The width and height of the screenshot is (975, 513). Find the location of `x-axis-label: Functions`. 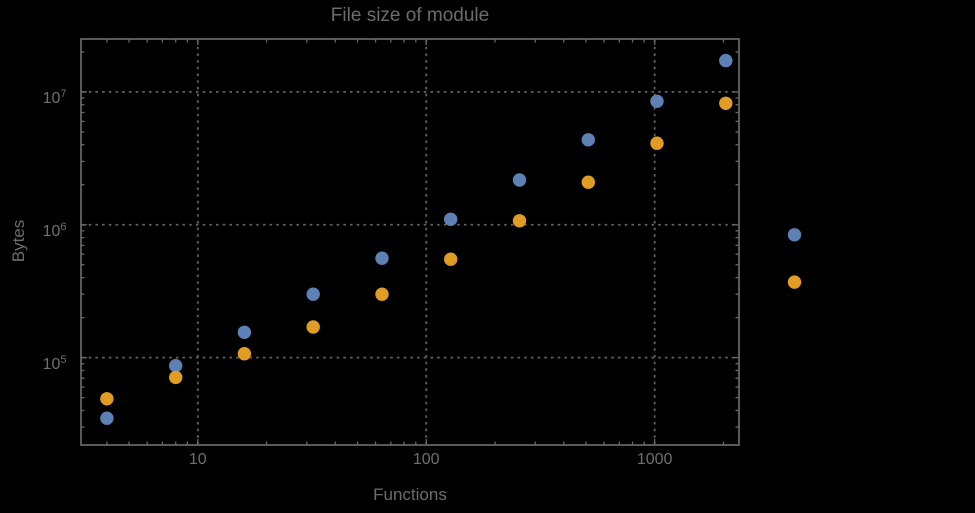

x-axis-label: Functions is located at coordinates (410, 494).